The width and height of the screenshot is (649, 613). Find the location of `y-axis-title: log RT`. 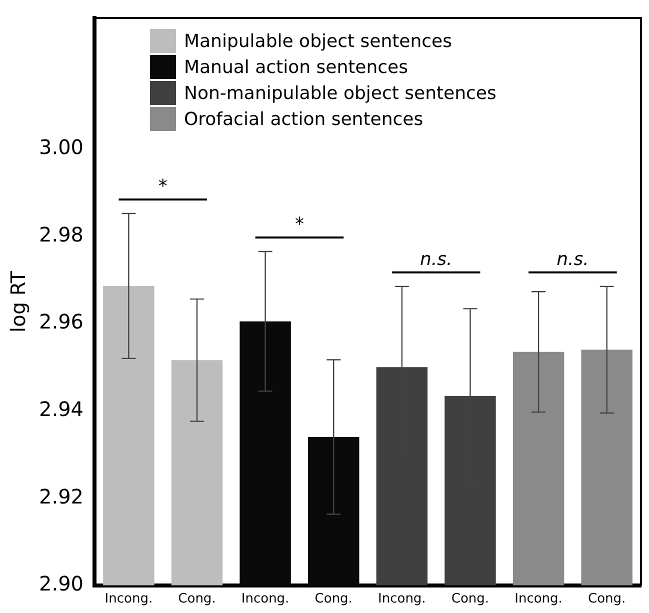

y-axis-title: log RT is located at coordinates (18, 301).